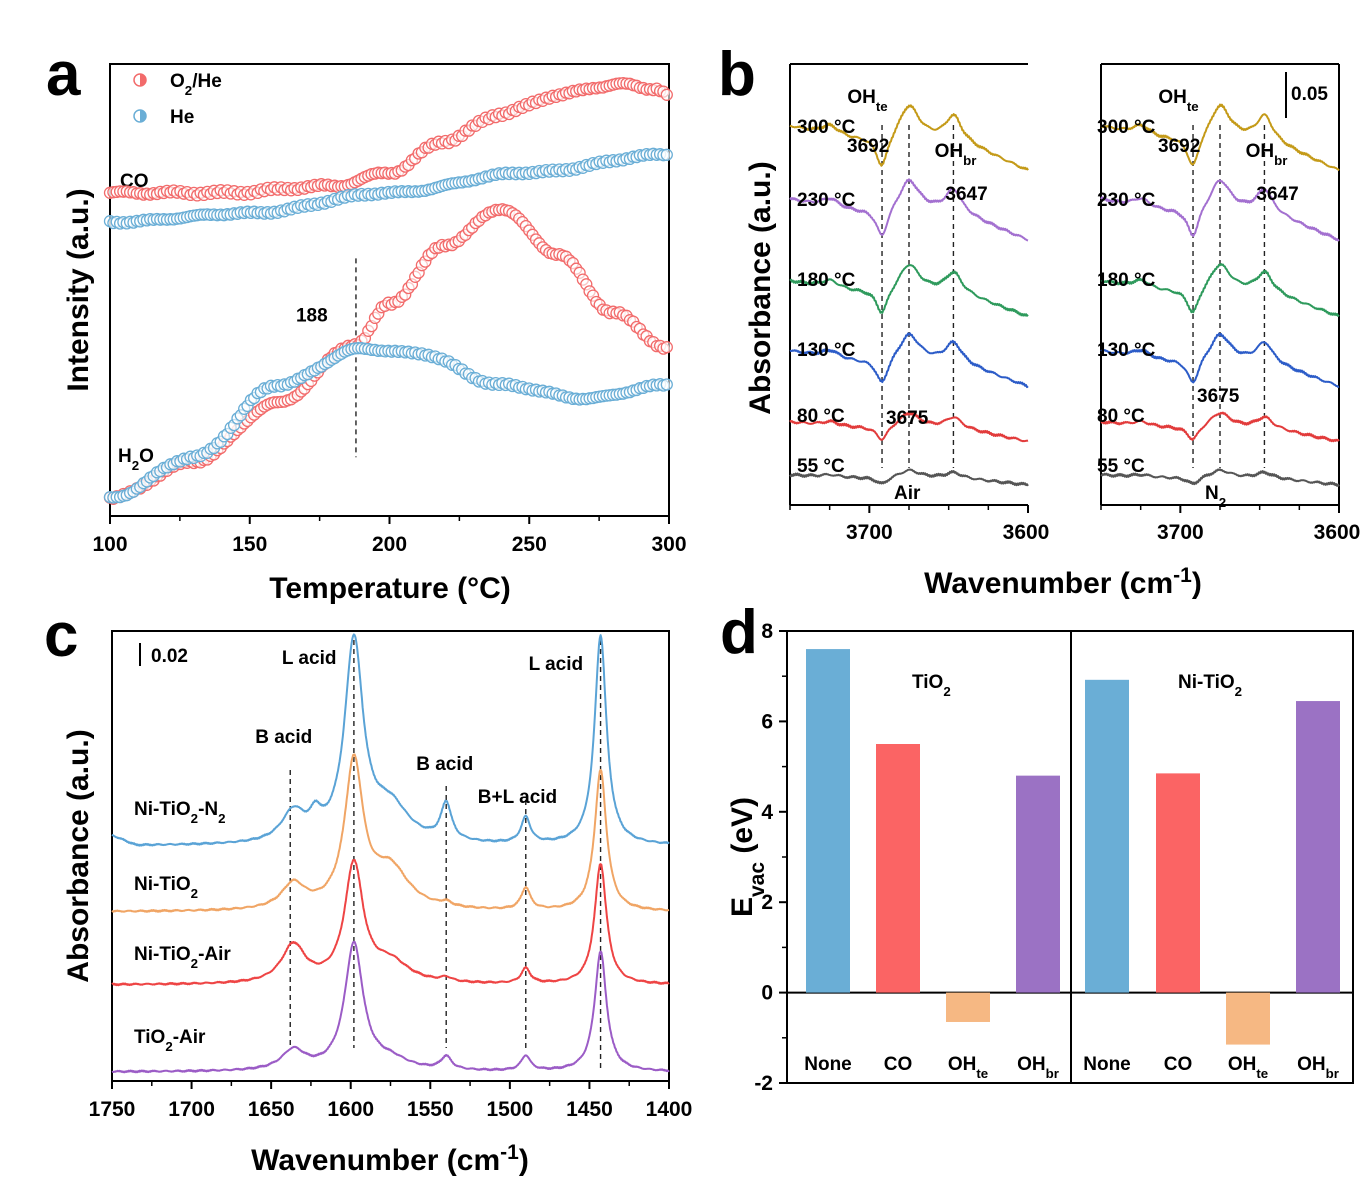 The image size is (1368, 1180). Describe the element at coordinates (430, 1109) in the screenshot. I see `x-tick-label: 1550` at that location.